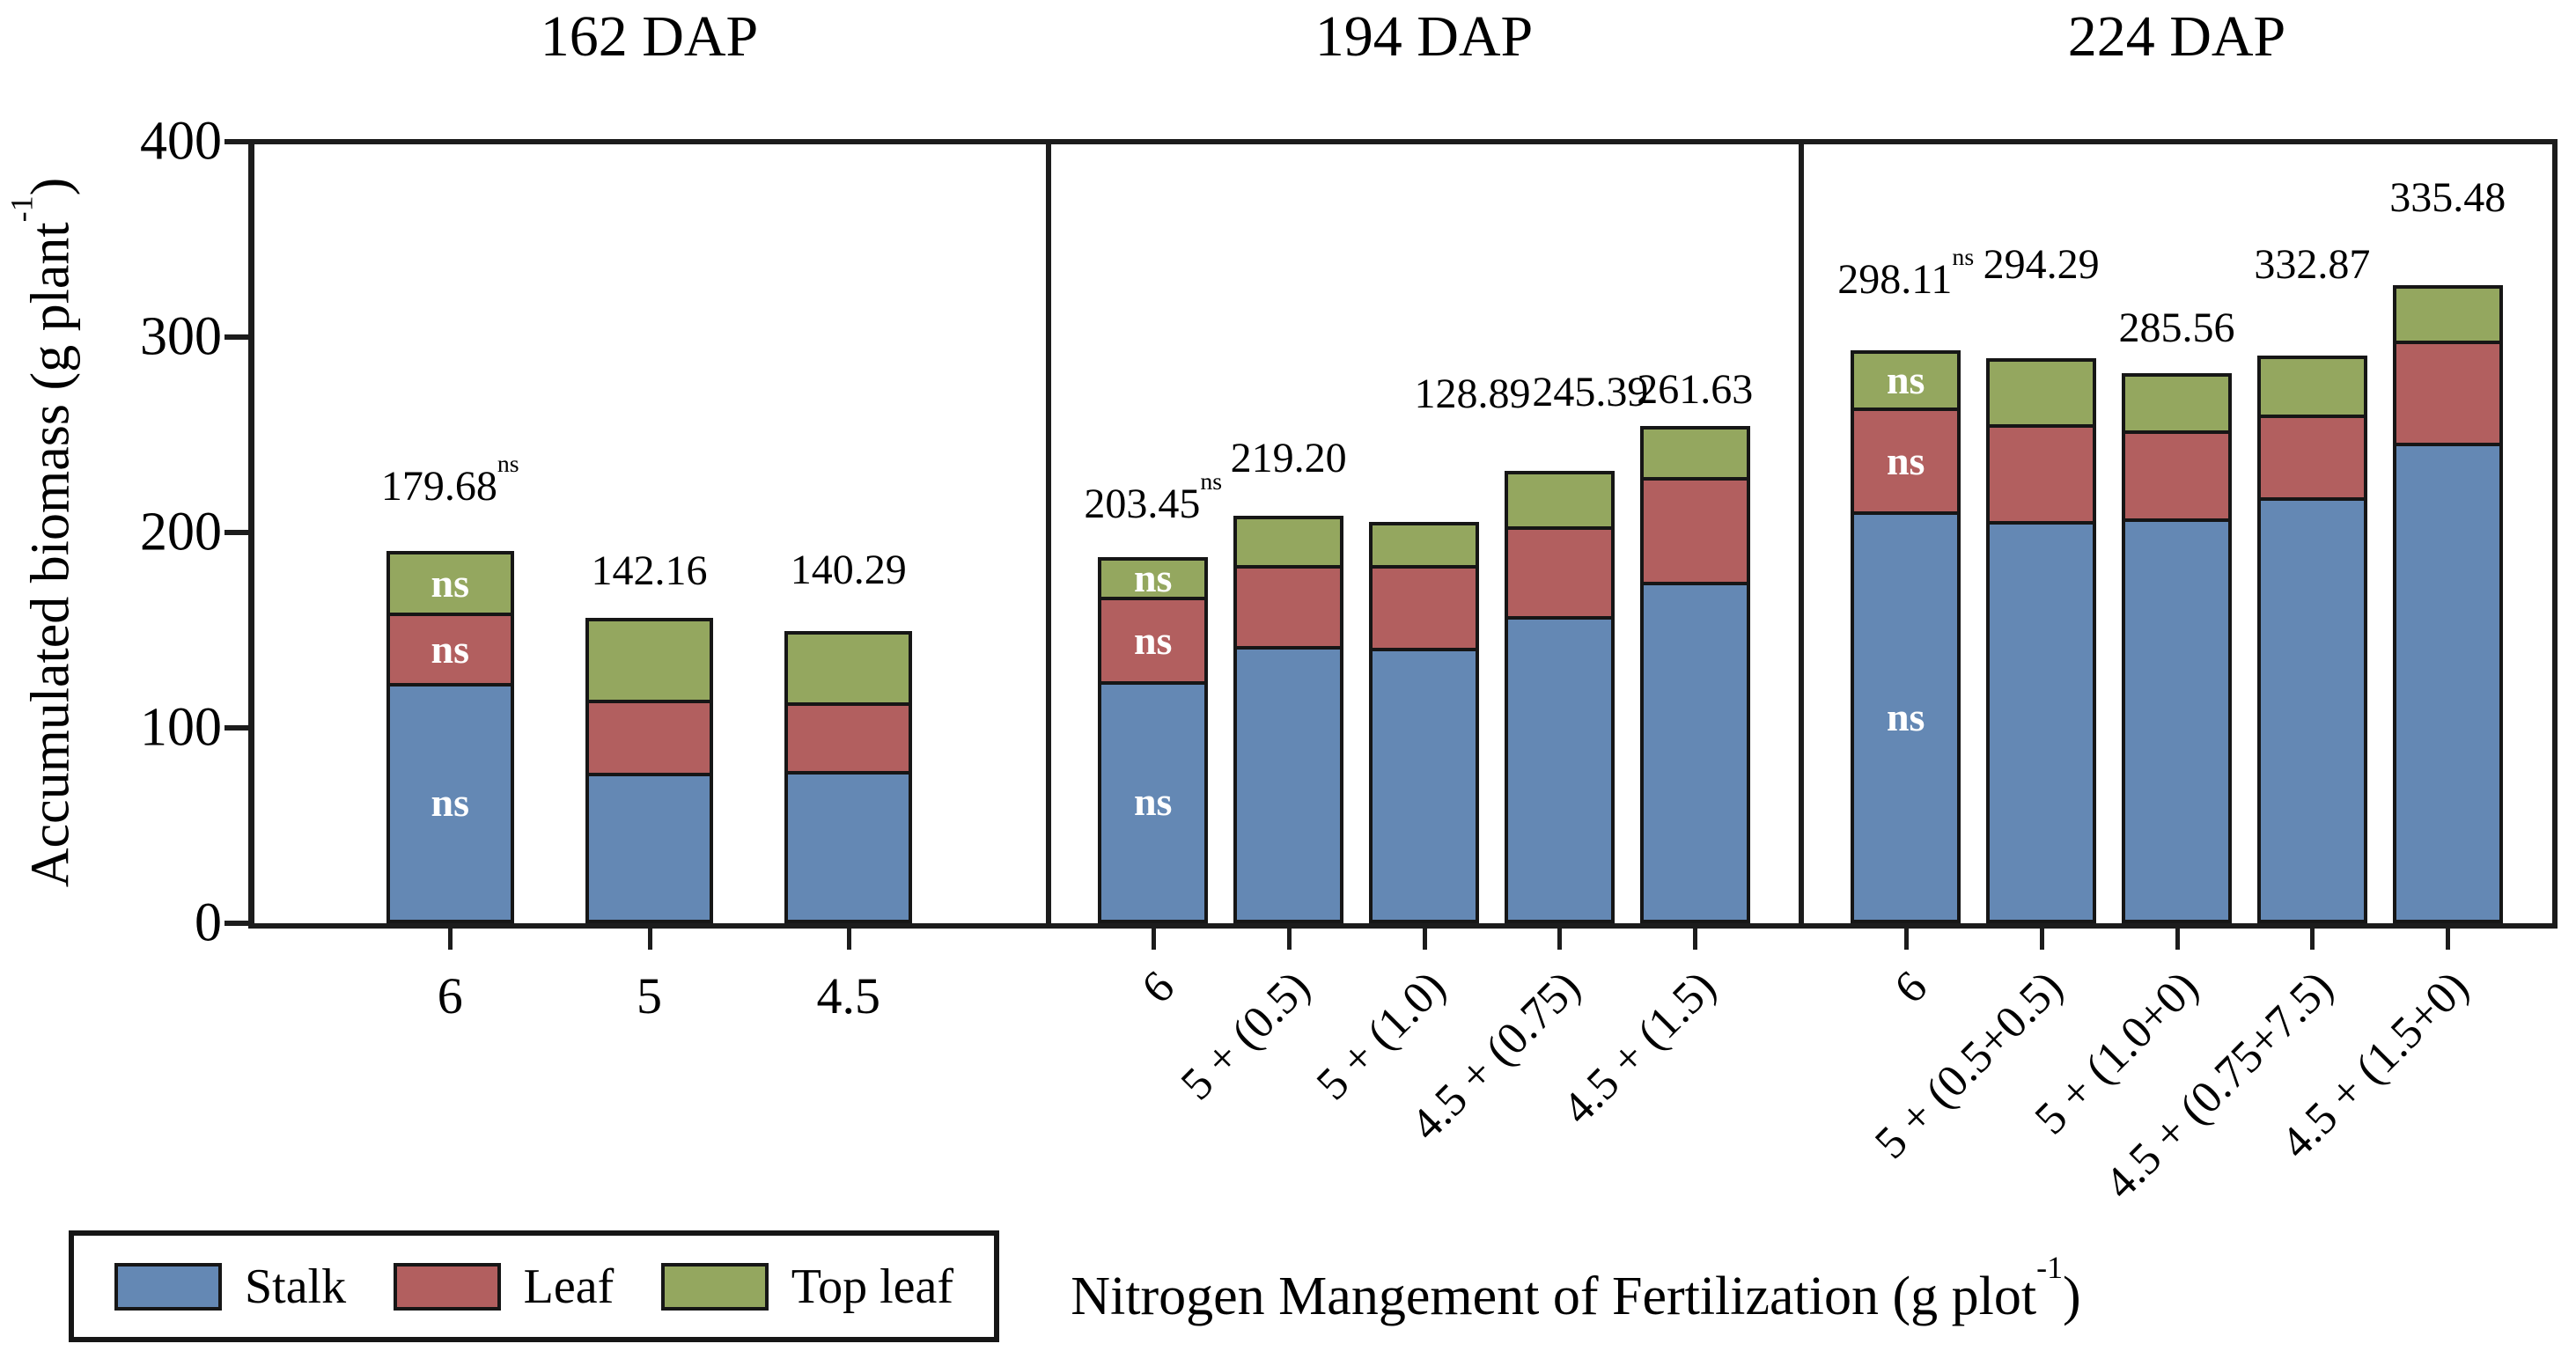  What do you see at coordinates (168, 1286) in the screenshot?
I see `legend-swatch-stalk` at bounding box center [168, 1286].